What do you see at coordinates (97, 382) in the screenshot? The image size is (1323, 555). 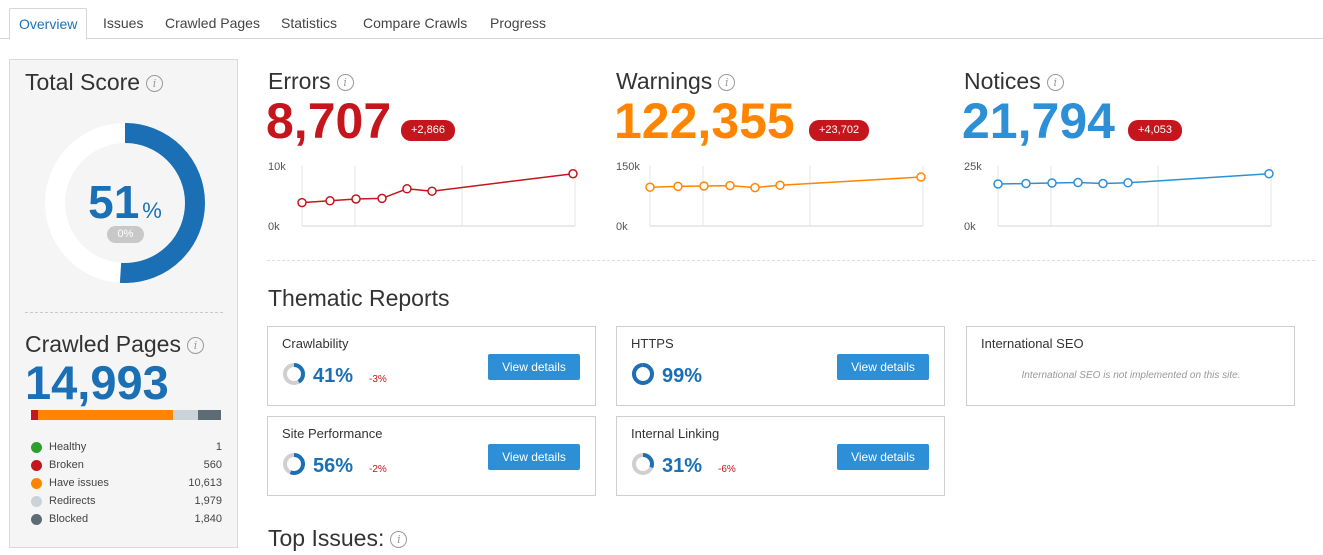 I see `crawled-pages-value: 14,993` at bounding box center [97, 382].